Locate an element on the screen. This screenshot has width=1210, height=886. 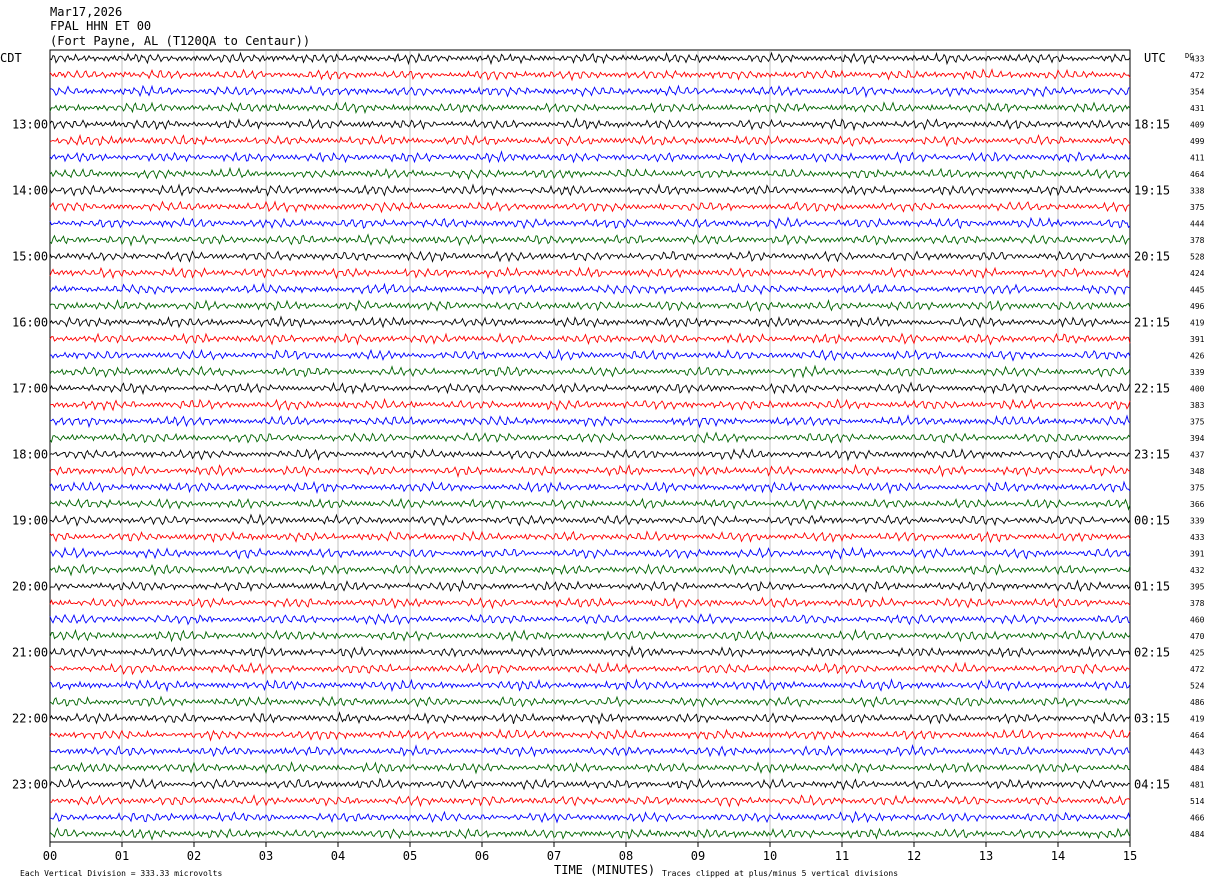
left-hour-label: 20:00 is located at coordinates (30, 586).